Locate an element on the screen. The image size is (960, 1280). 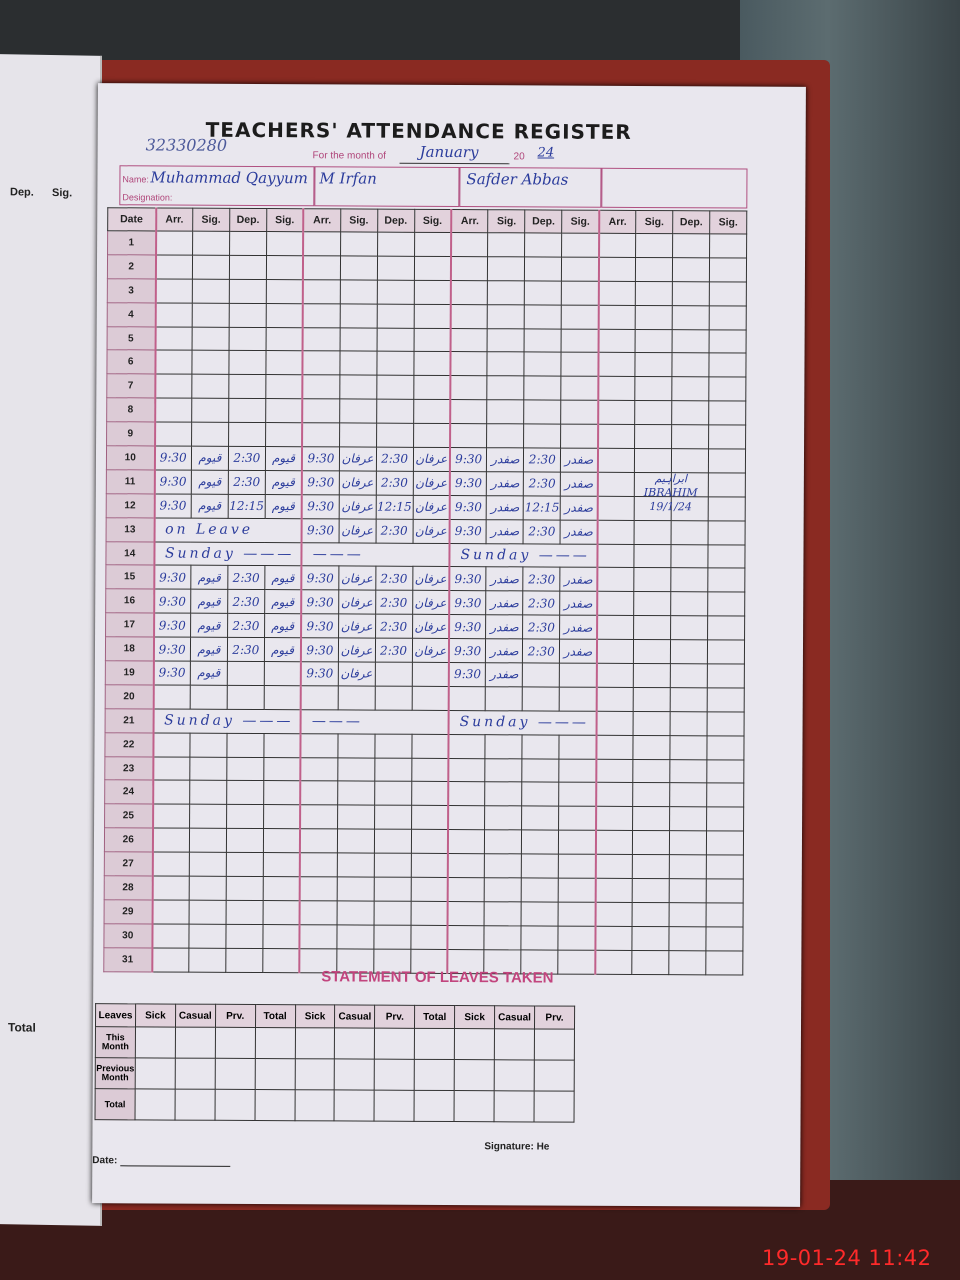
leaves-row-label: Previous Month is located at coordinates (115, 1073).